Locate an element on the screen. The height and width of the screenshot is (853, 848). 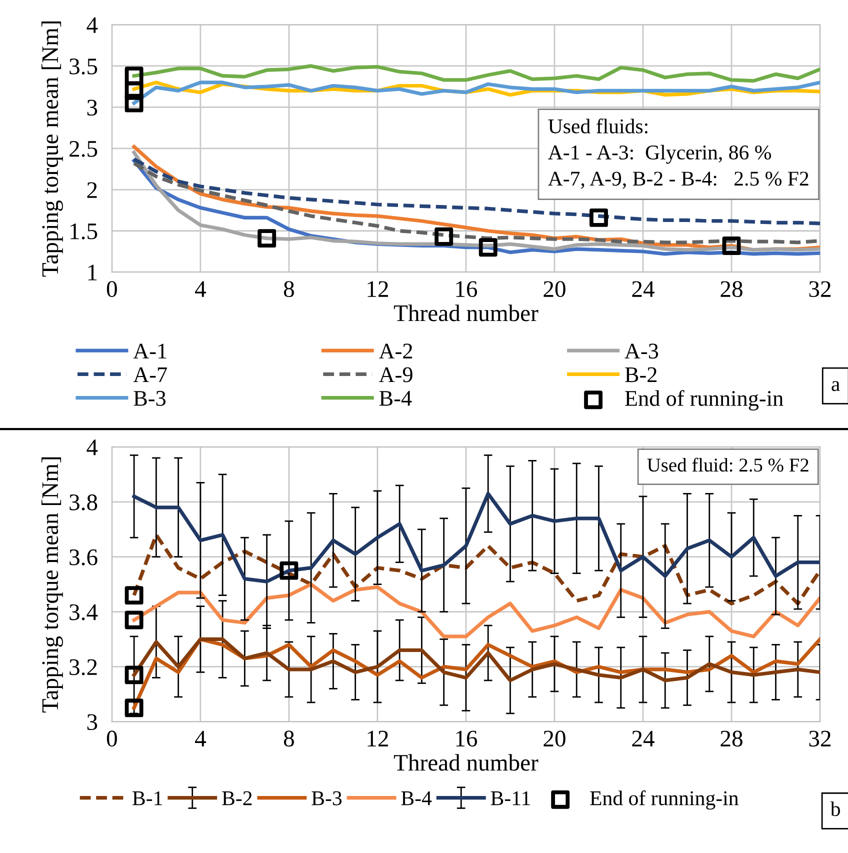
legend-label: A-1 is located at coordinates (149, 351).